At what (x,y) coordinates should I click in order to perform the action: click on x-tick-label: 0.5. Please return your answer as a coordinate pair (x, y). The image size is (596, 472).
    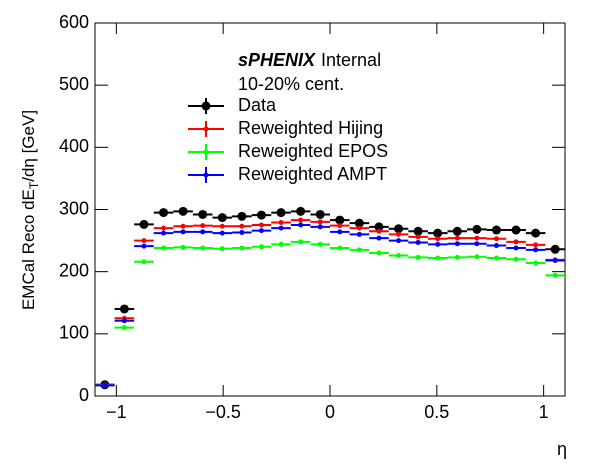
    Looking at the image, I should click on (436, 412).